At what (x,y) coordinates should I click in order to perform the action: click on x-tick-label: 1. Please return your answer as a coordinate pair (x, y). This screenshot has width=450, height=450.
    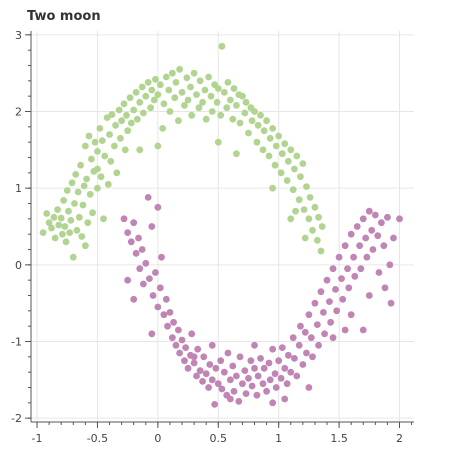
    Looking at the image, I should click on (278, 438).